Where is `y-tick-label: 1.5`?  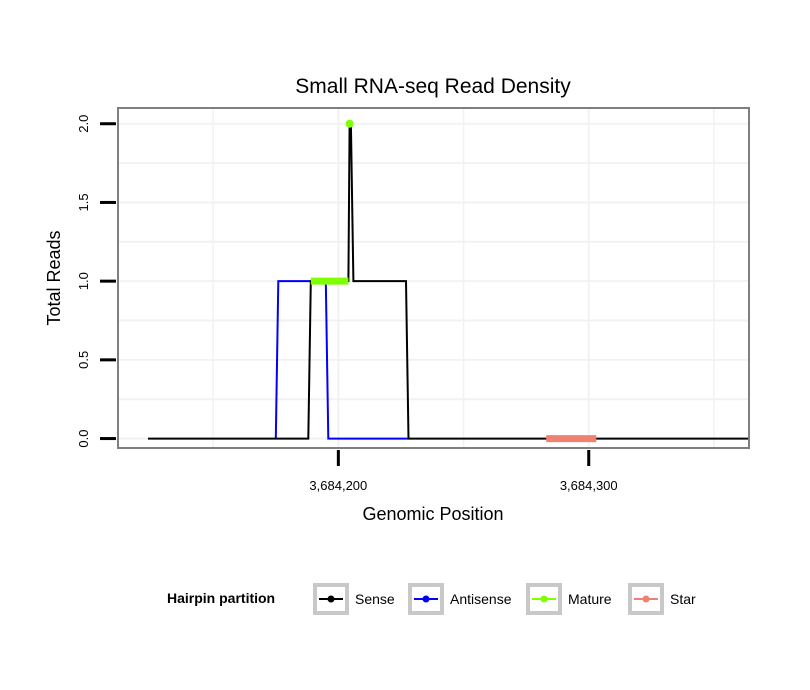 y-tick-label: 1.5 is located at coordinates (83, 202).